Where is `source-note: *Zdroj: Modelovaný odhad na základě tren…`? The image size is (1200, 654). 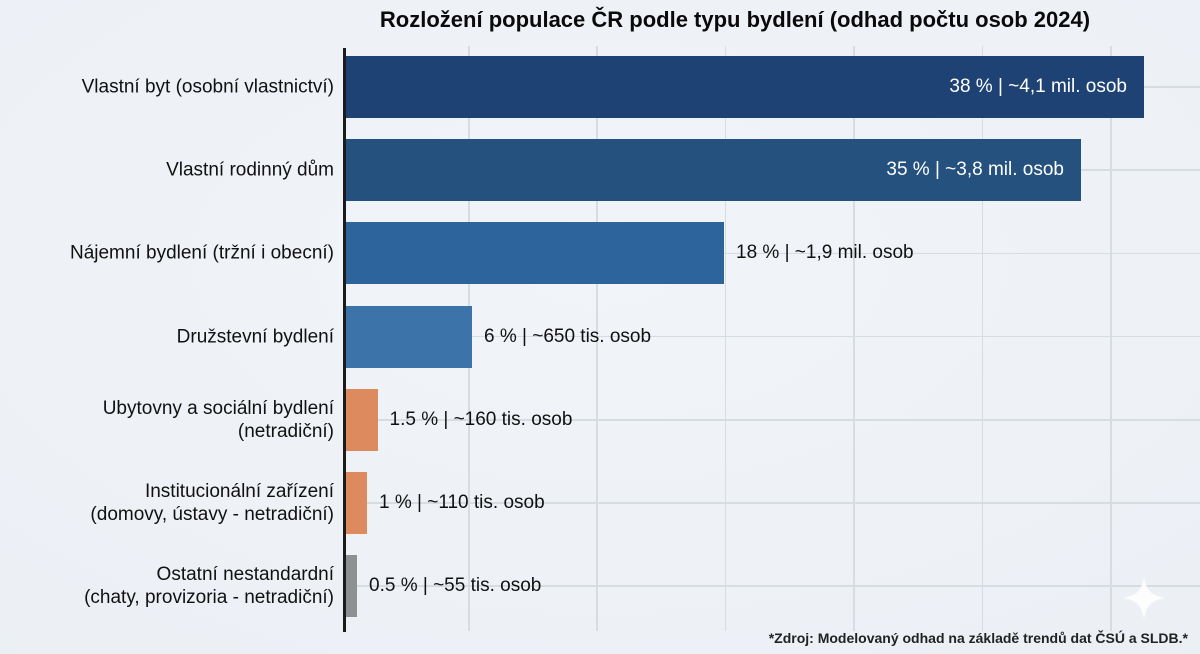
source-note: *Zdroj: Modelovaný odhad na základě tren… is located at coordinates (978, 638).